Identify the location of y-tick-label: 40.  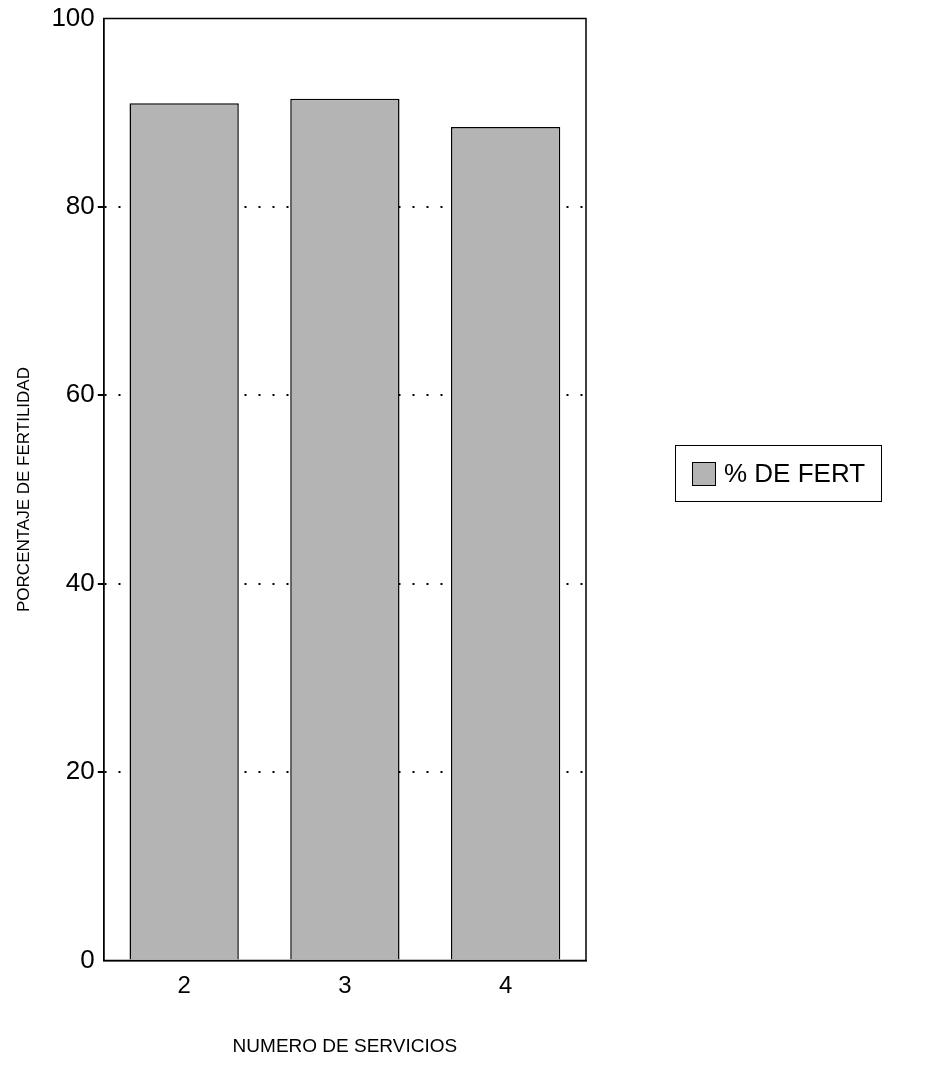
(80, 581).